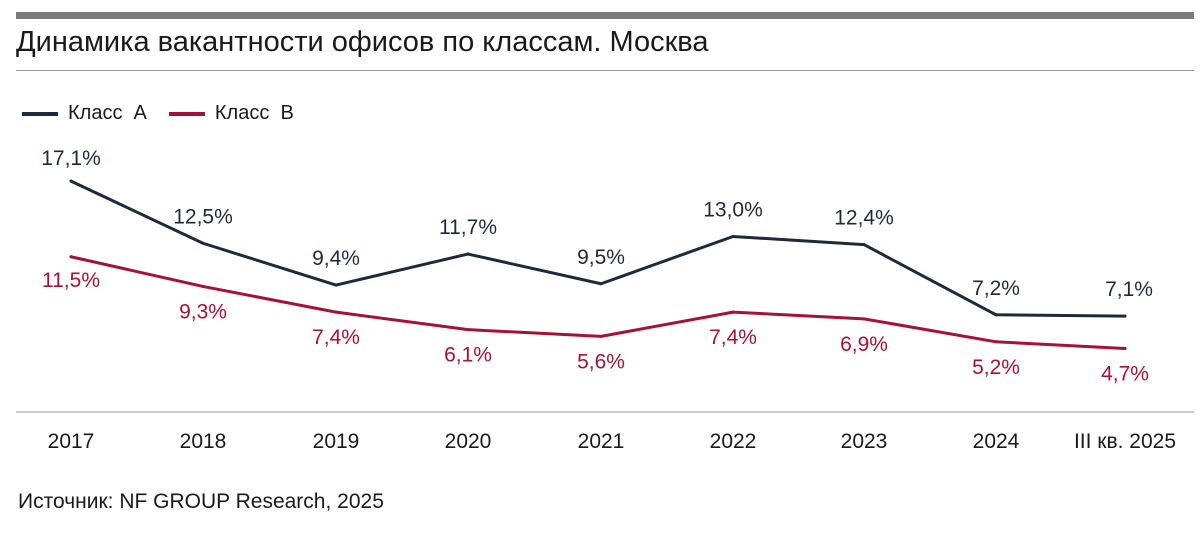 The height and width of the screenshot is (533, 1200). I want to click on x-tick-label: 2022, so click(733, 441).